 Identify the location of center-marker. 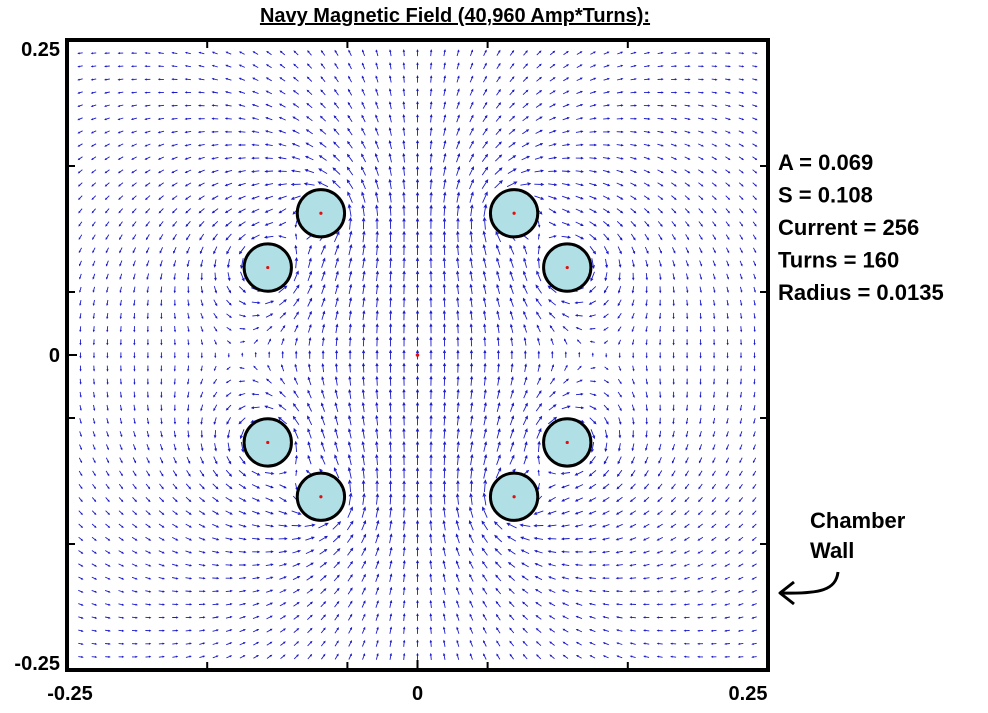
(417, 355).